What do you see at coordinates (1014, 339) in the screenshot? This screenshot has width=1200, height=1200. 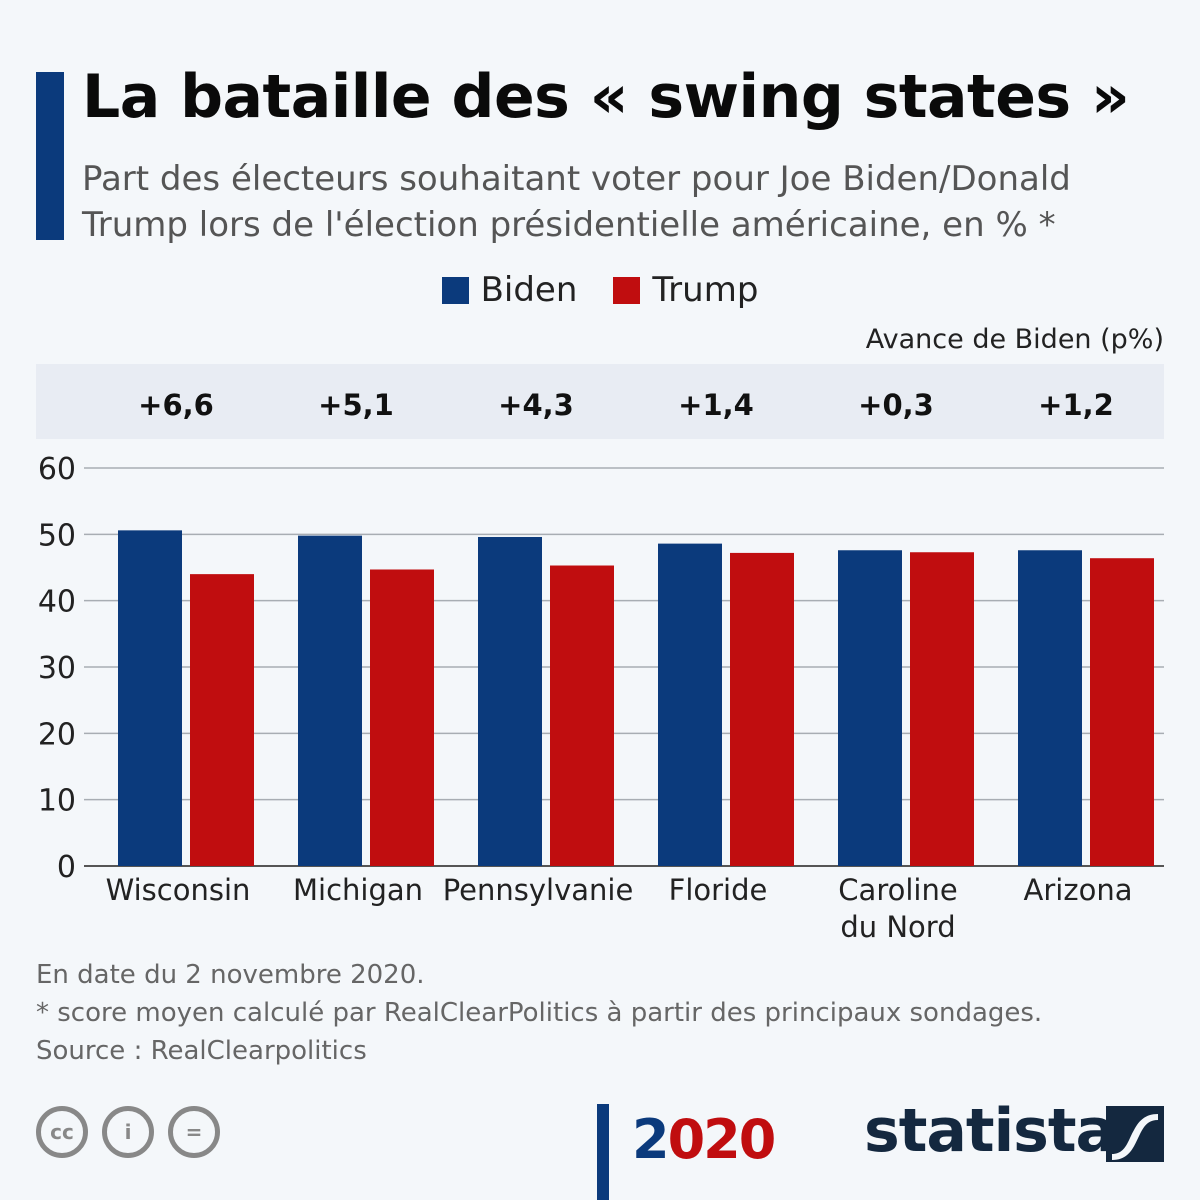 I see `lead-caption: Avance de Biden (p%)` at bounding box center [1014, 339].